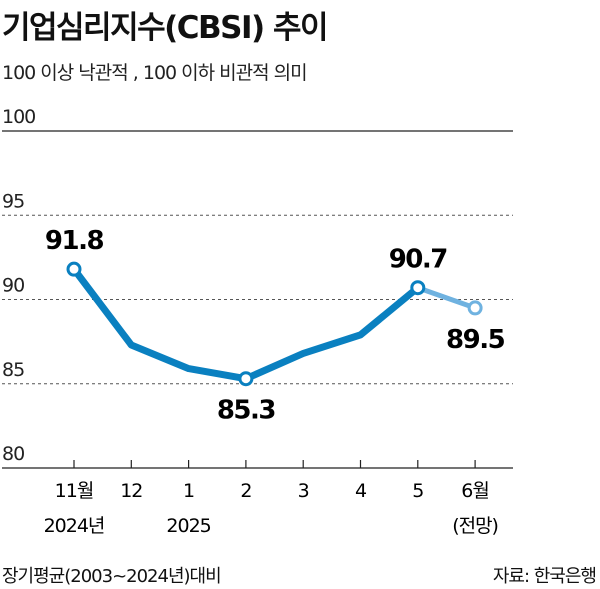 Image resolution: width=600 pixels, height=589 pixels. I want to click on data-label: 90.7, so click(418, 260).